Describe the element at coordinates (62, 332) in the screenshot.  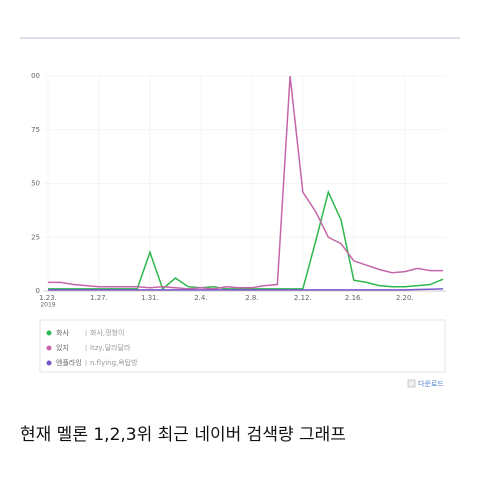
I see `legend-name: 화사` at that location.